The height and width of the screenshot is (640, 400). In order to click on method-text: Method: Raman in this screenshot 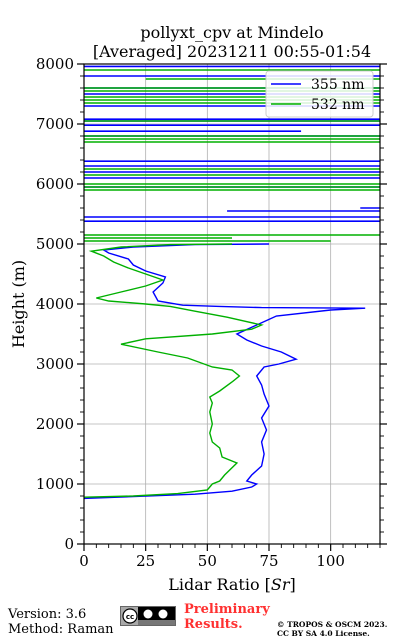, I will do `click(61, 629)`.